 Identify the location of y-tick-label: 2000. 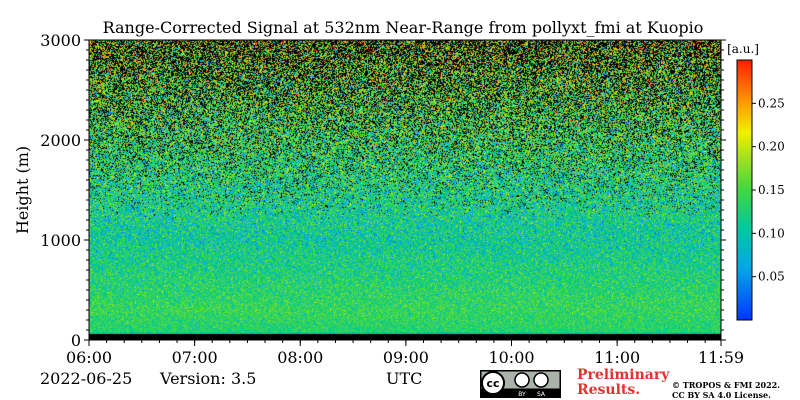
(60, 140).